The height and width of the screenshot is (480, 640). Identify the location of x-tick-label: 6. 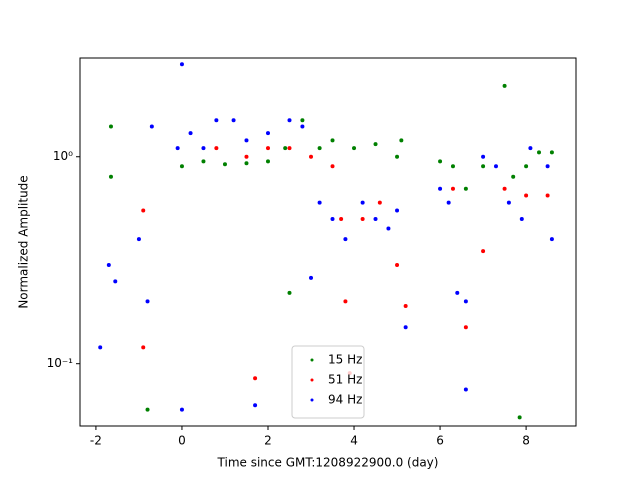
(440, 441).